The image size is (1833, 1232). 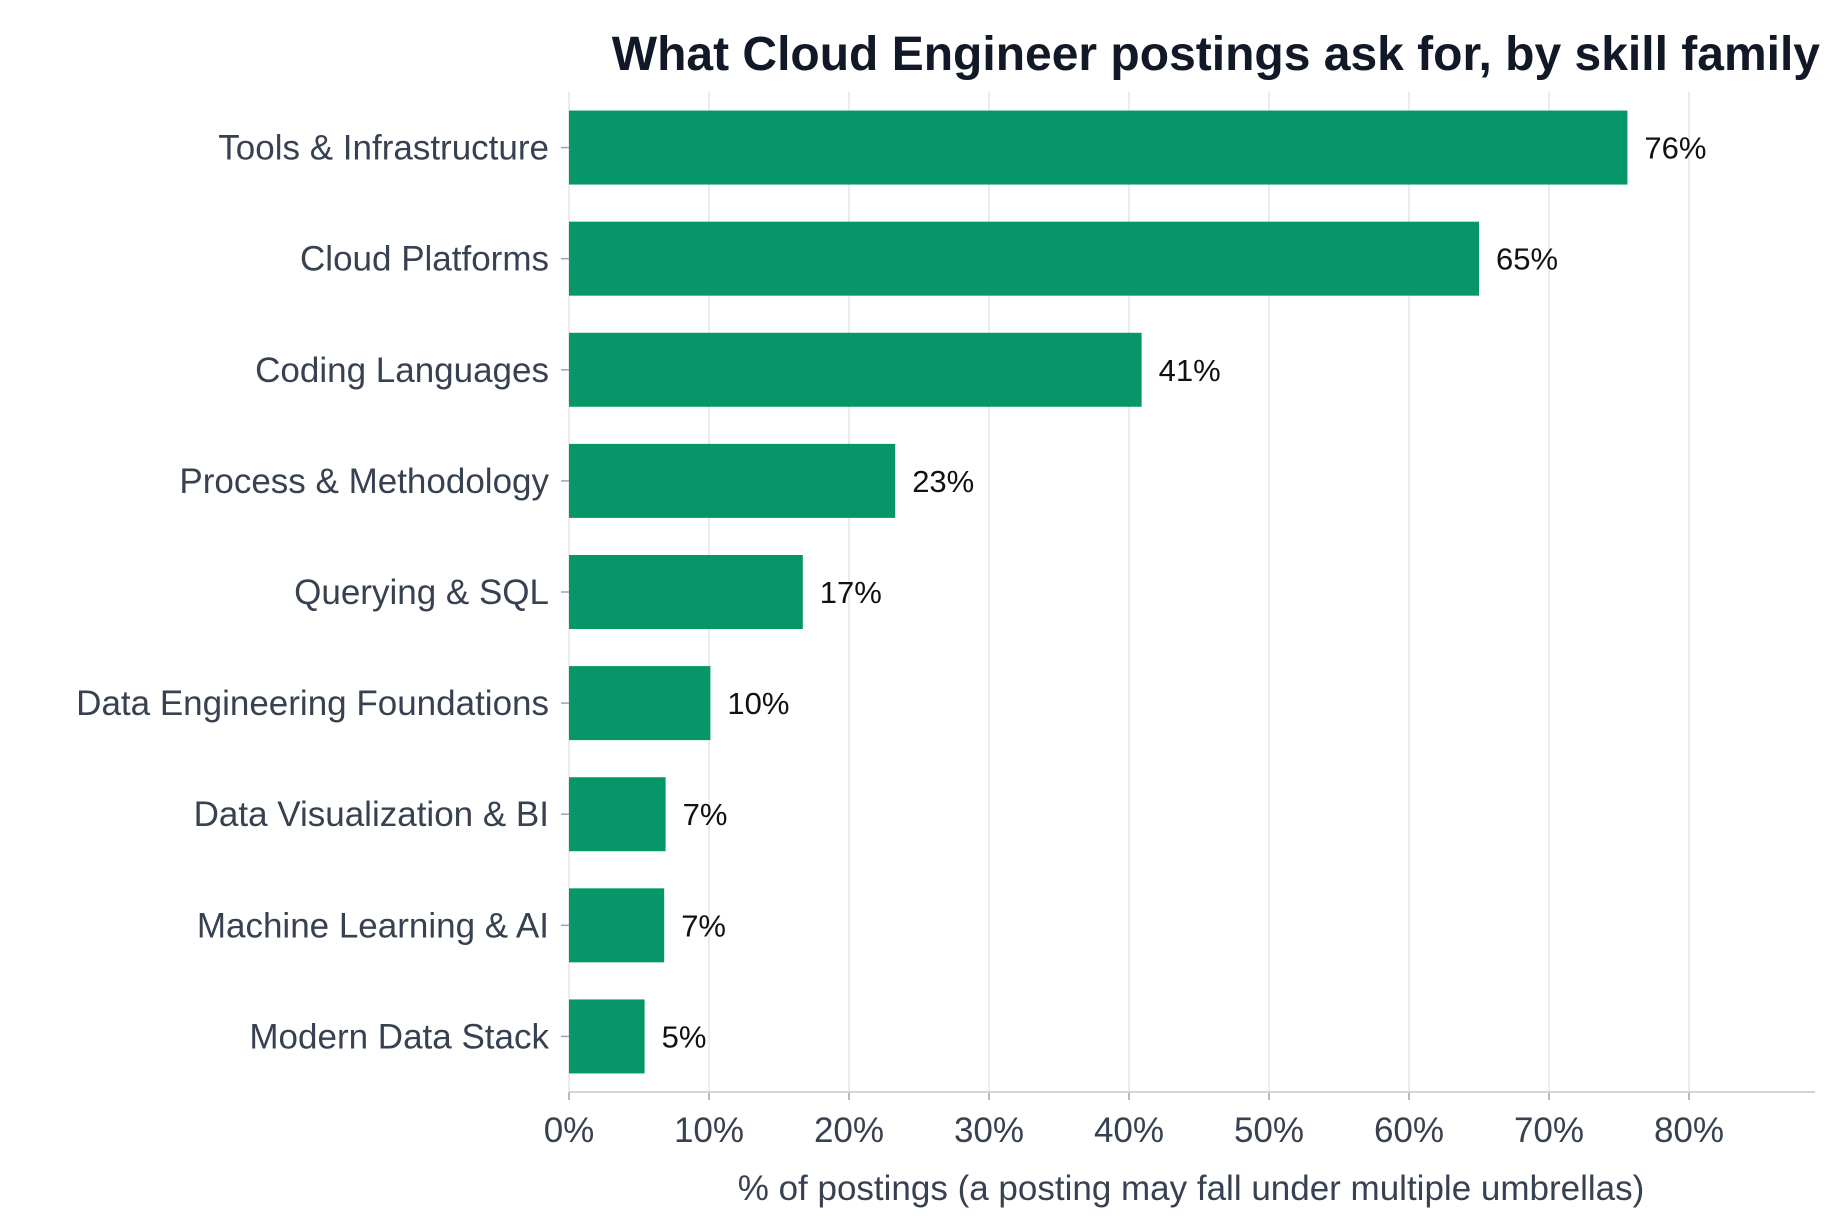 What do you see at coordinates (684, 1036) in the screenshot?
I see `data-label-9: 5%` at bounding box center [684, 1036].